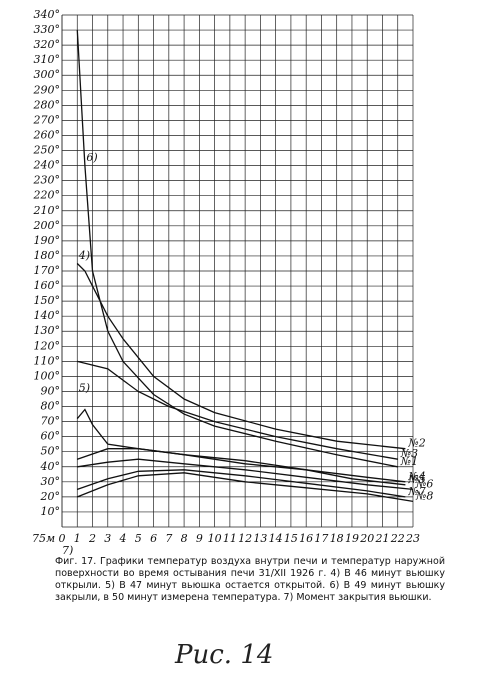  What do you see at coordinates (51, 421) in the screenshot?
I see `y-tick-label: 70°` at bounding box center [51, 421].